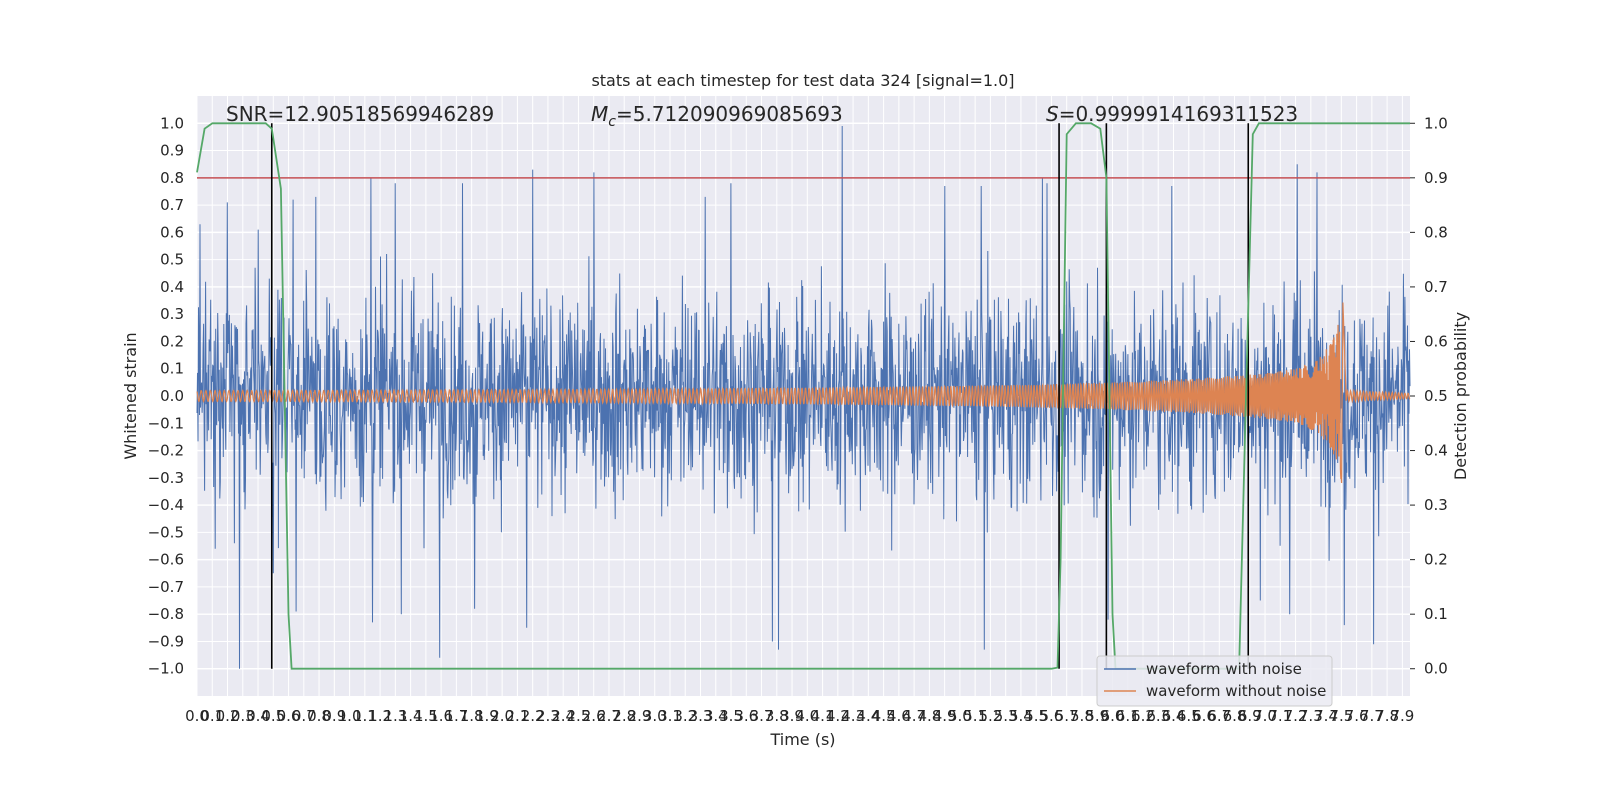 Image resolution: width=1600 pixels, height=800 pixels. What do you see at coordinates (197, 716) in the screenshot?
I see `x-tick-label: 0.0` at bounding box center [197, 716].